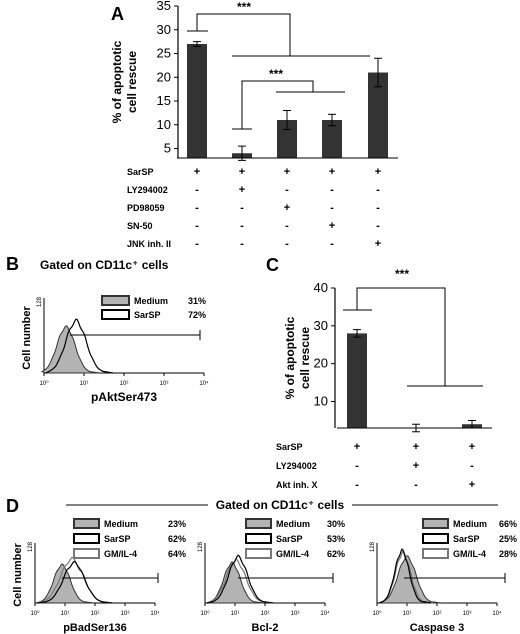 The height and width of the screenshot is (634, 520). I want to click on y-tick-label: 35, so click(164, 6).